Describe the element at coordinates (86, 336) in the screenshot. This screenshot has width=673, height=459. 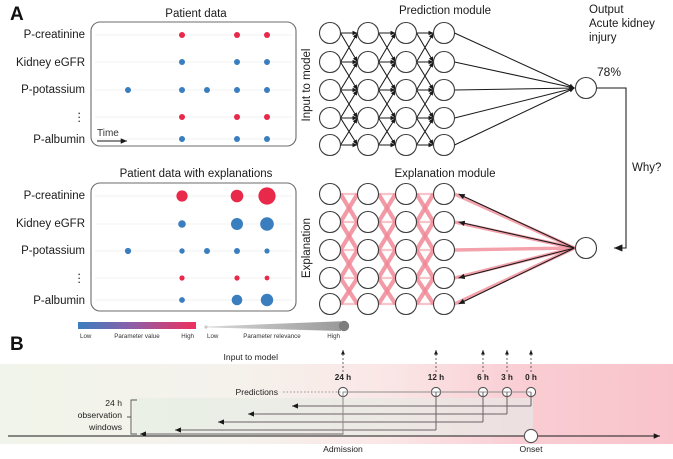
I see `legend-value-low: Low` at that location.